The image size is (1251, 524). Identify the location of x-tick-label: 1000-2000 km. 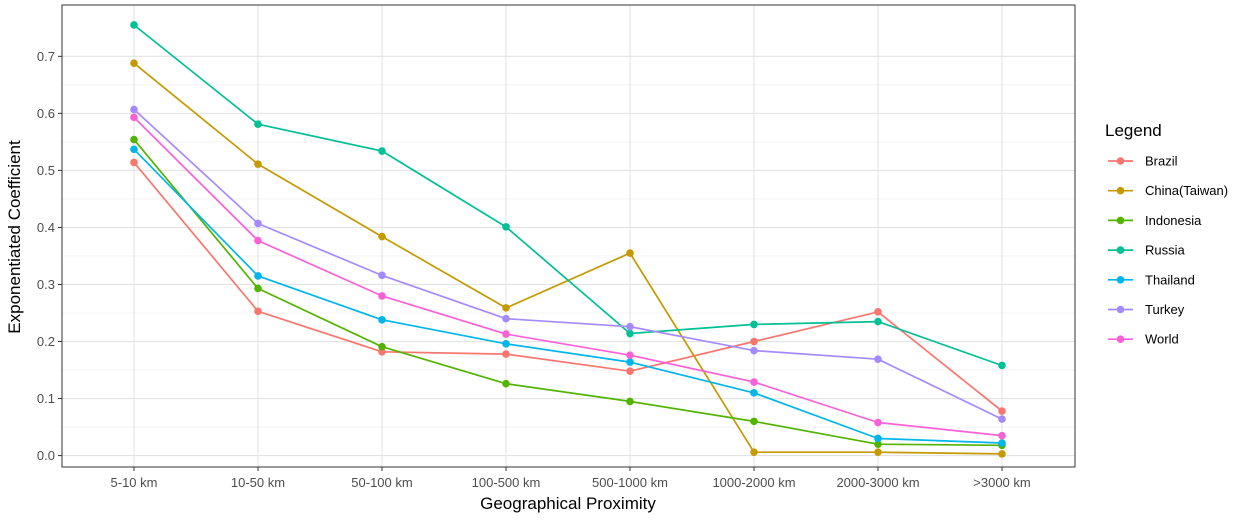
(753, 482).